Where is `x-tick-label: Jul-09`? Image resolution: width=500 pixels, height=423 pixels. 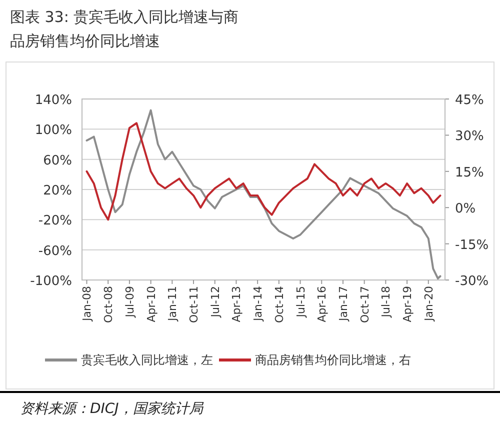
x-tick-label: Jul-09 is located at coordinates (129, 302).